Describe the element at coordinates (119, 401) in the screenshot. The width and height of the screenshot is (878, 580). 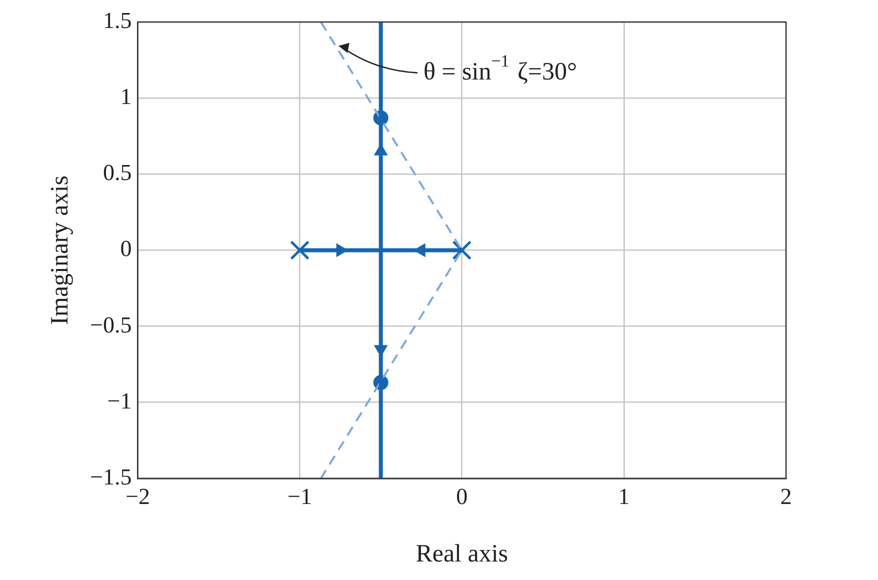
I see `y-tick-label: −1` at that location.